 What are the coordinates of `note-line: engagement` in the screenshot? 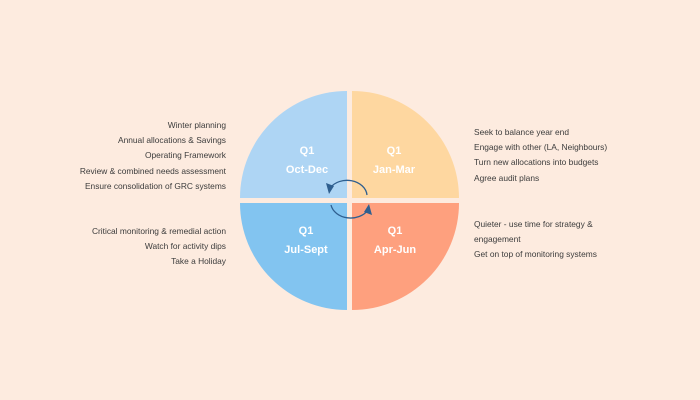 It's located at (497, 239).